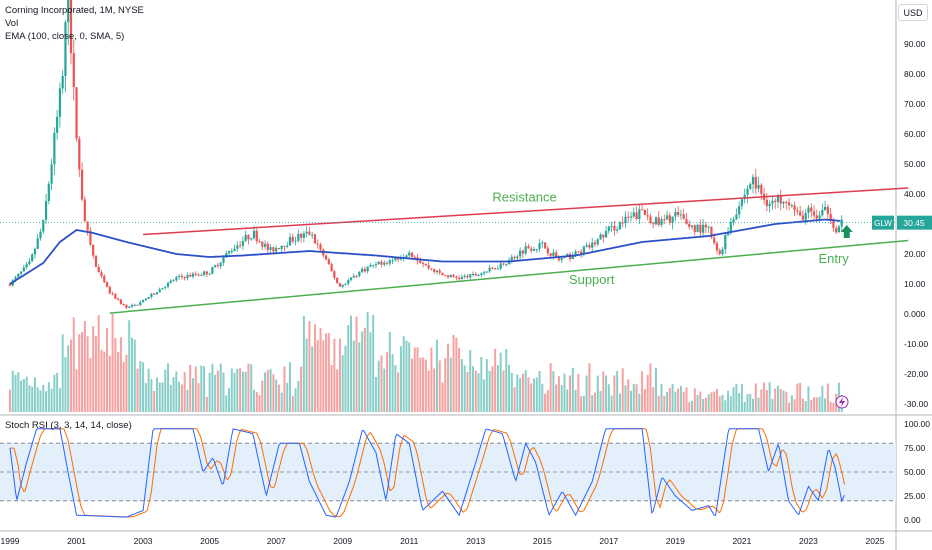 This screenshot has height=550, width=932. Describe the element at coordinates (915, 134) in the screenshot. I see `price-tick-label: 60.00` at that location.